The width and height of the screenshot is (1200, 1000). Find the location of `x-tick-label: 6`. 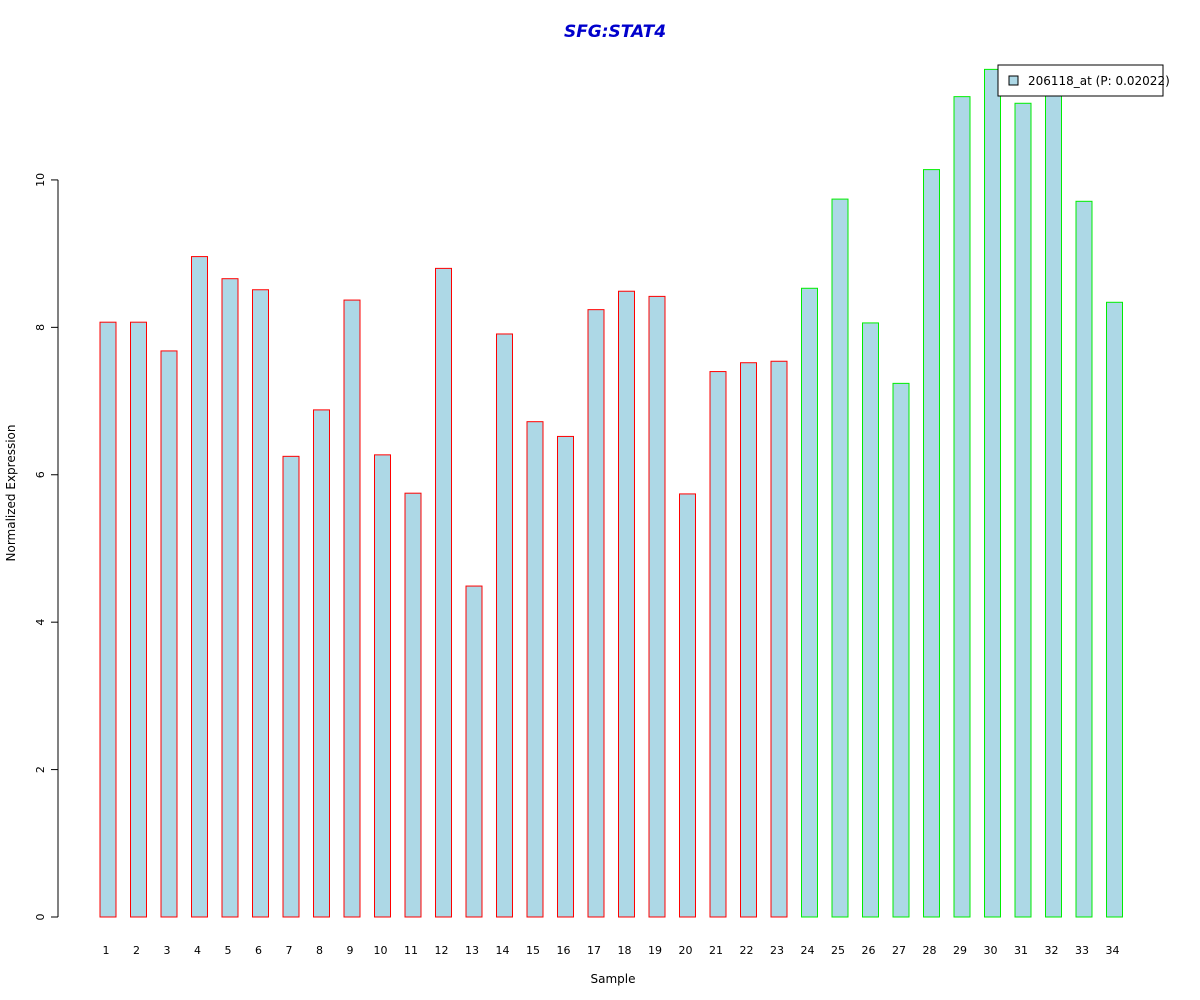

x-tick-label: 6 is located at coordinates (258, 950).